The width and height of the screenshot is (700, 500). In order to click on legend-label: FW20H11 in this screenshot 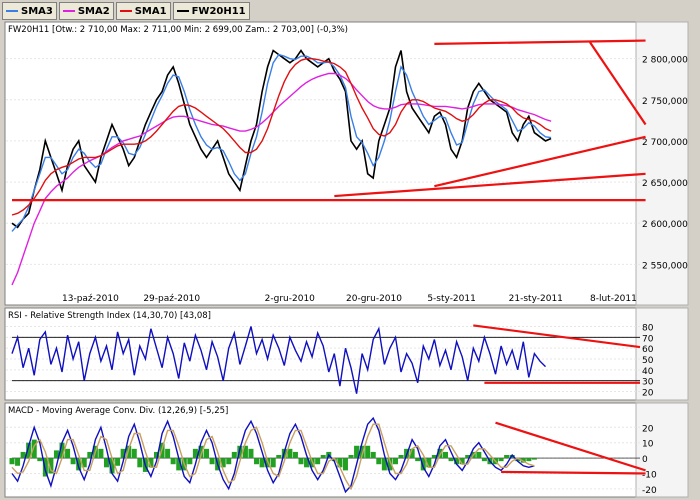, I will do `click(218, 11)`.